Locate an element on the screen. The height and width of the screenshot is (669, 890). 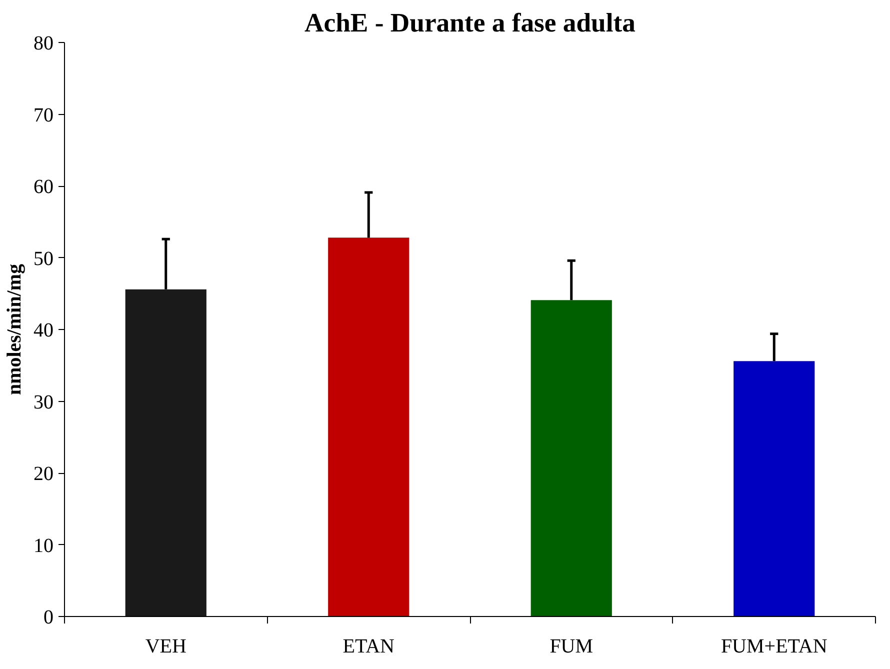
x-tick-label: FUM is located at coordinates (572, 647).